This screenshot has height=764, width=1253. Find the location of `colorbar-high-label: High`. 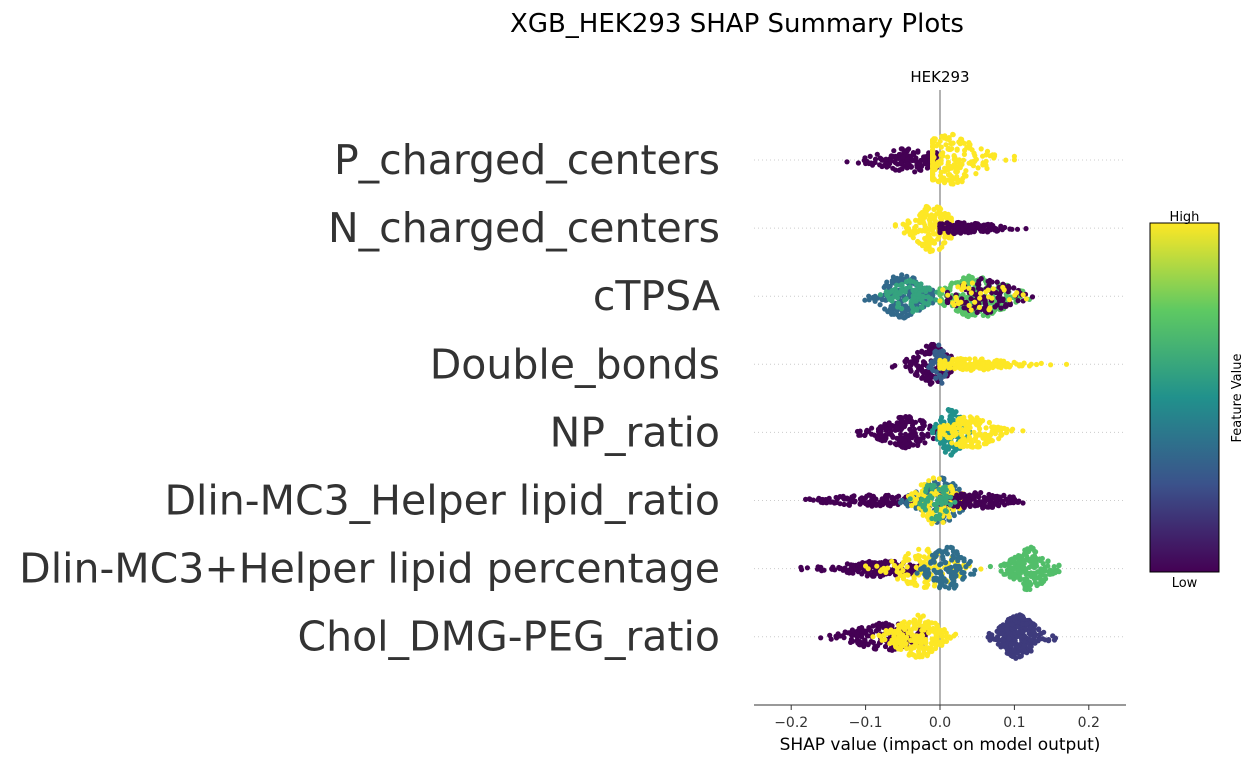

colorbar-high-label: High is located at coordinates (1185, 217).